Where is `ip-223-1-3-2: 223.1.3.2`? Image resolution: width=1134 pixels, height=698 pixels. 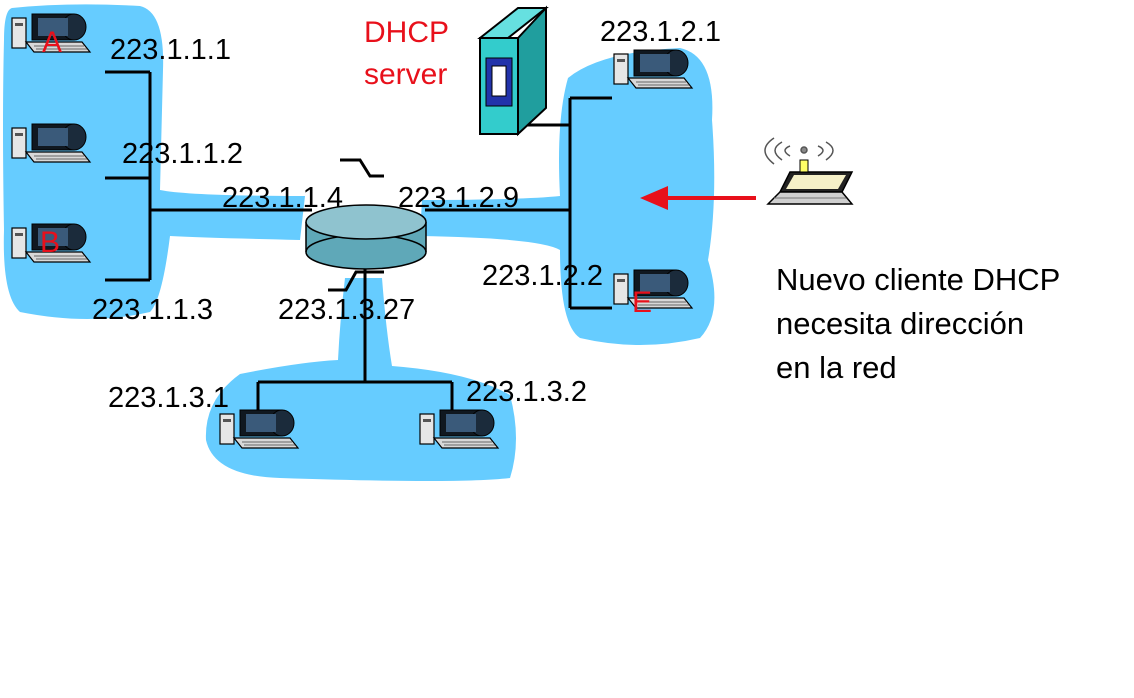 ip-223-1-3-2: 223.1.3.2 is located at coordinates (526, 392).